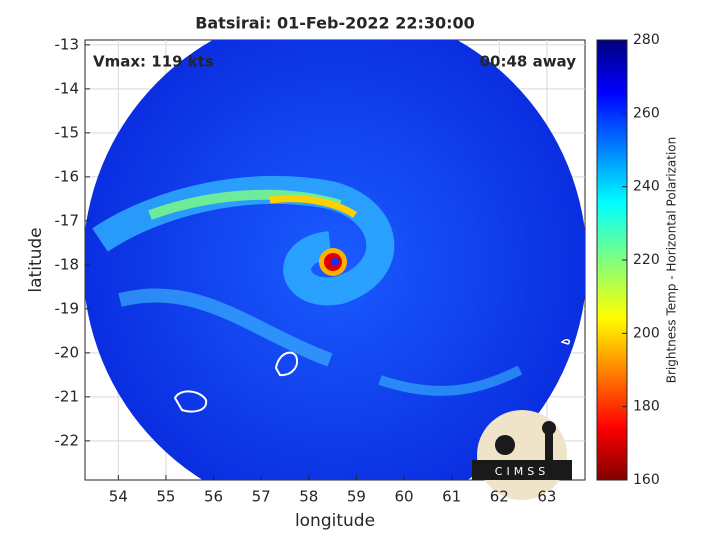 This screenshot has height=544, width=720. Describe the element at coordinates (36, 259) in the screenshot. I see `y-axis-label: latitude` at that location.